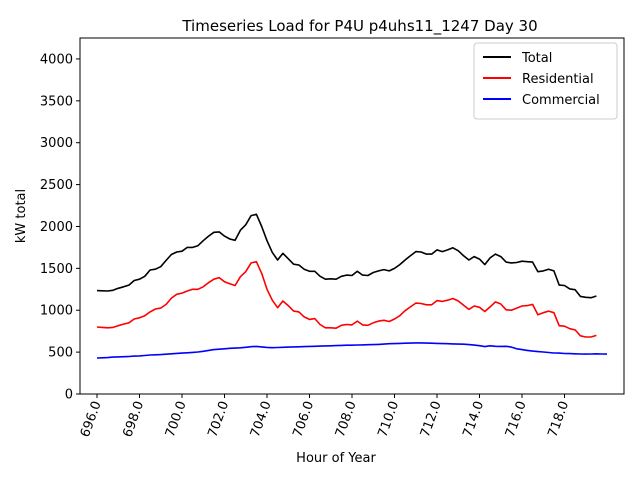 This screenshot has width=640, height=480. I want to click on series-line-residential, so click(346, 299).